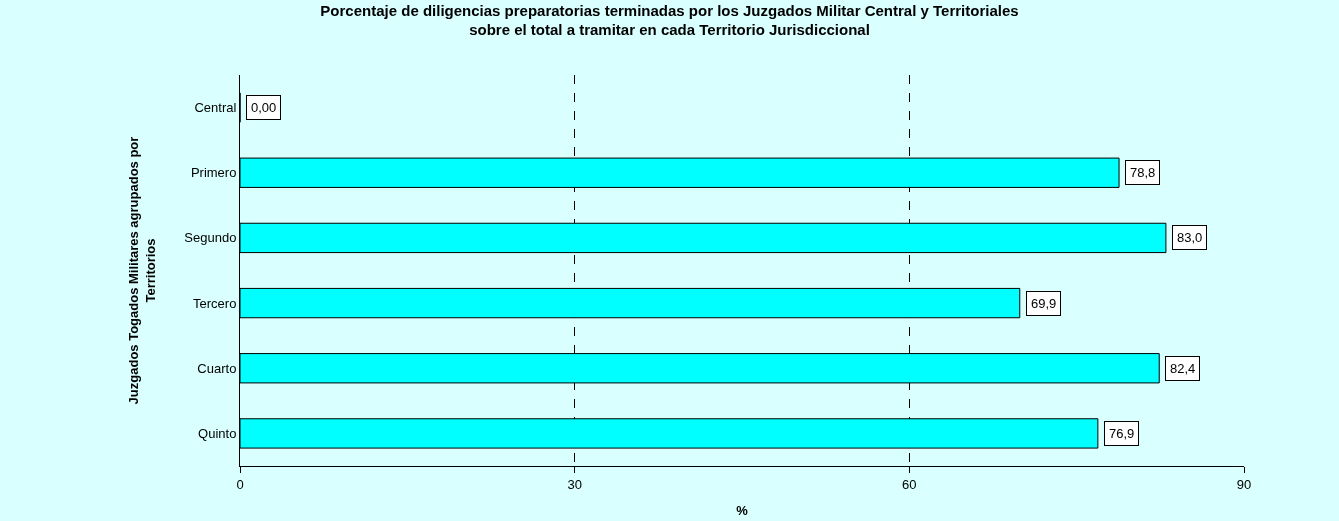 This screenshot has width=1339, height=521. Describe the element at coordinates (217, 368) in the screenshot. I see `y-tick-label: Cuarto` at that location.